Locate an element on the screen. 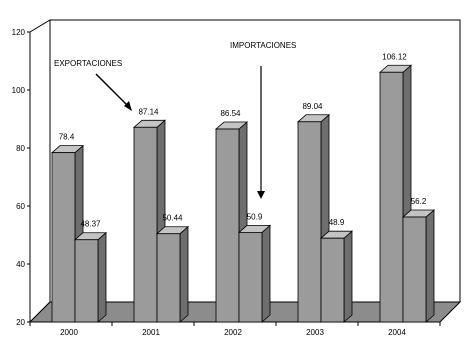 The width and height of the screenshot is (466, 340). export-arrow is located at coordinates (113, 91).